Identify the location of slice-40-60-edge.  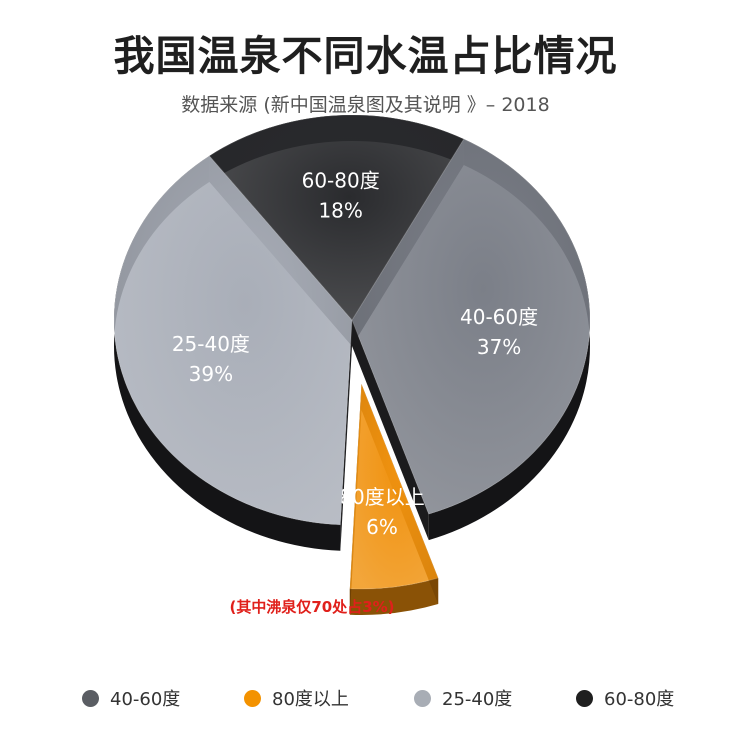
(390, 430).